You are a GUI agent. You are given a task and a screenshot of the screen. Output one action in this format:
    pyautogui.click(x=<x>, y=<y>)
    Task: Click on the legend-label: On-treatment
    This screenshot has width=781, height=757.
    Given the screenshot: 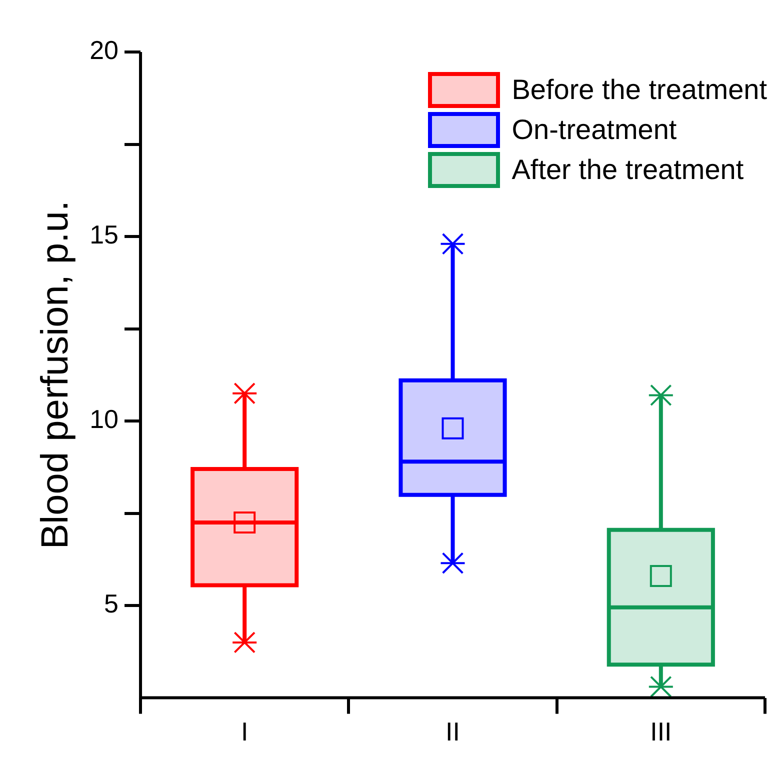 What is the action you would take?
    pyautogui.click(x=594, y=130)
    